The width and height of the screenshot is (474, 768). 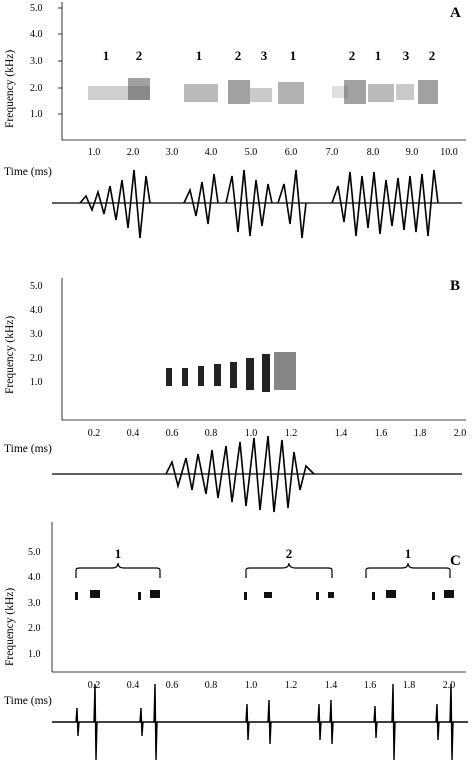 I want to click on panel-c-waveform, so click(x=260, y=722).